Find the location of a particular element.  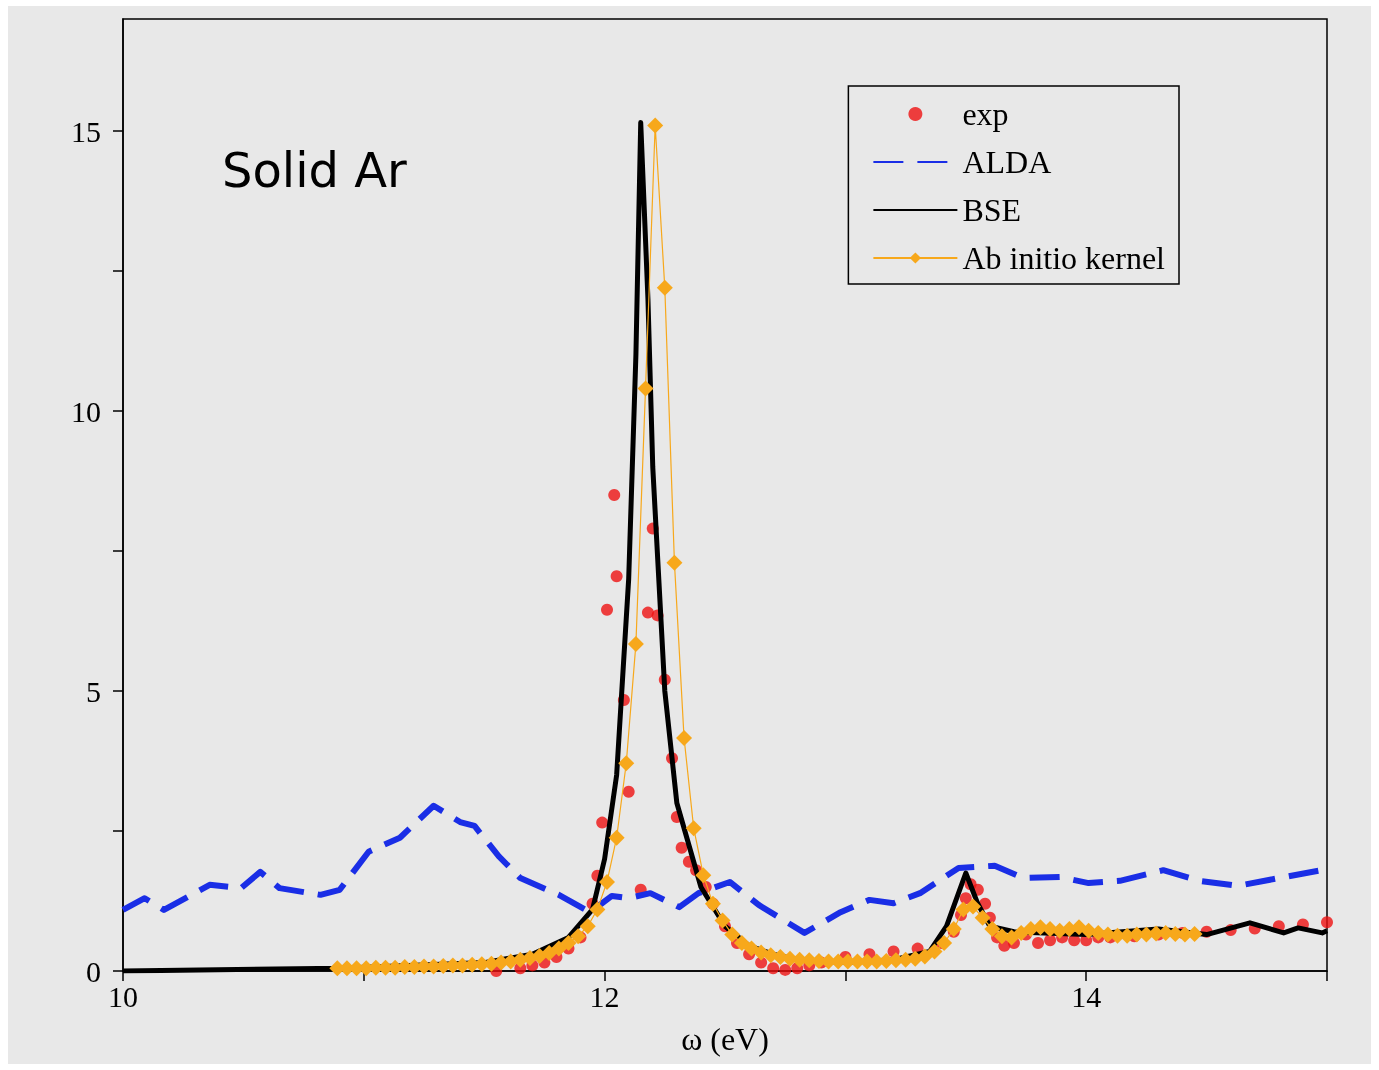

y-tick-label: 15 is located at coordinates (86, 131).